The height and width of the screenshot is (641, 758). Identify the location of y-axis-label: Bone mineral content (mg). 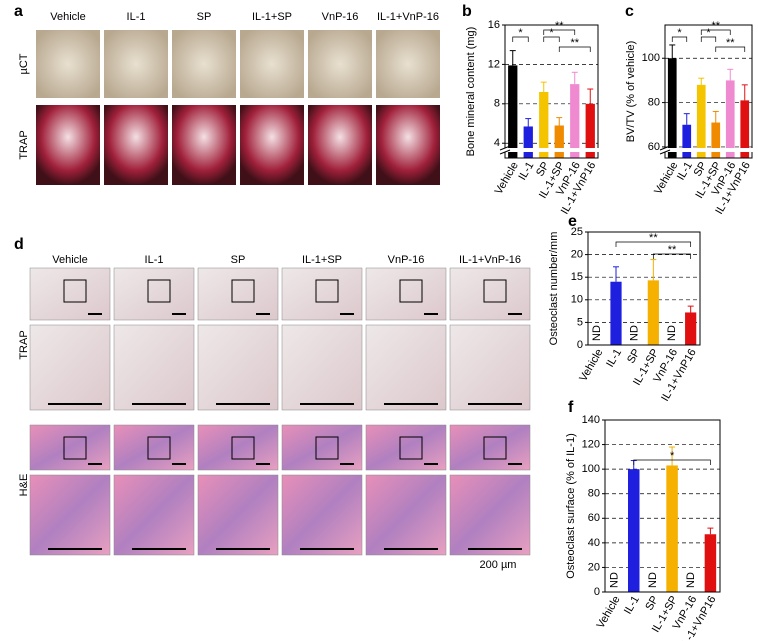
(471, 92).